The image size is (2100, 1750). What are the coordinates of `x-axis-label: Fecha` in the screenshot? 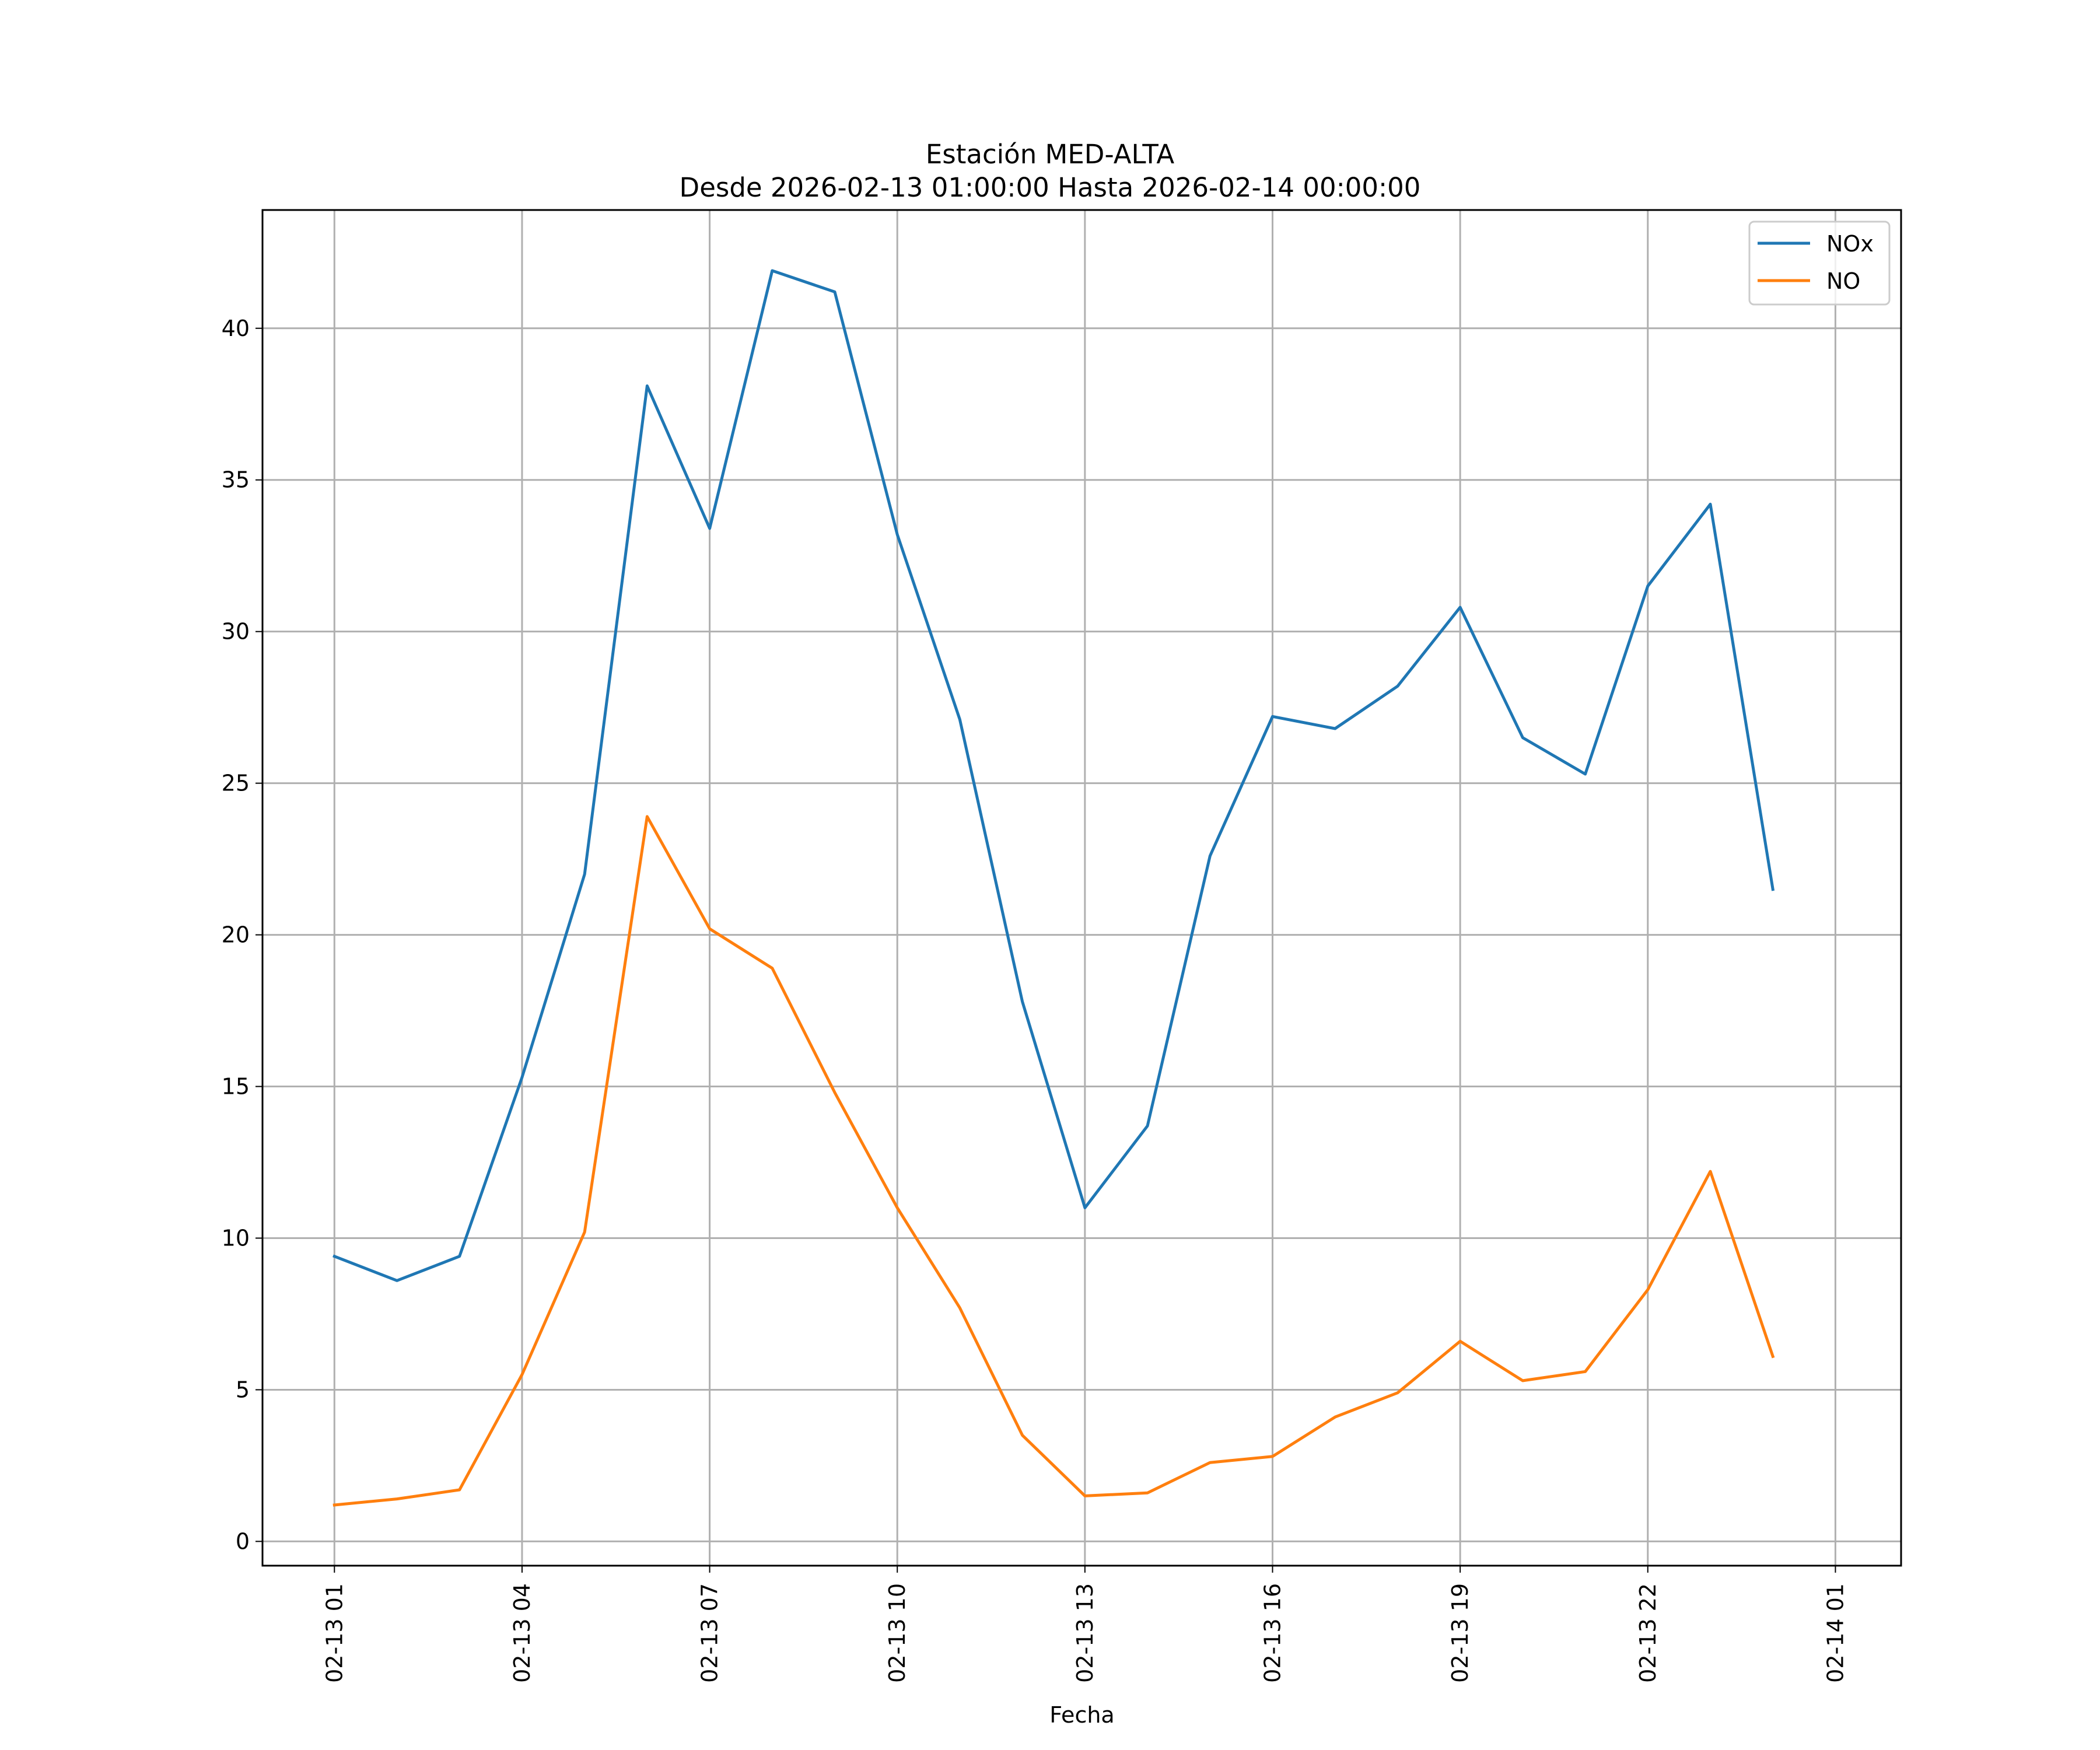 It's located at (1081, 1715).